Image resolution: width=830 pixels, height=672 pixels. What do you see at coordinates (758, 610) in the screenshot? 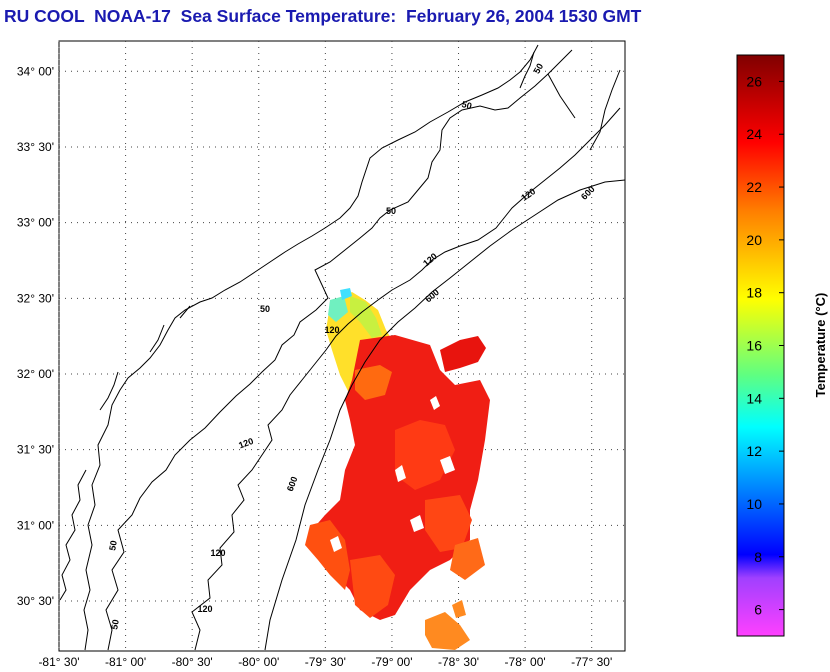
I see `colorbar-tick-label: 6` at bounding box center [758, 610].